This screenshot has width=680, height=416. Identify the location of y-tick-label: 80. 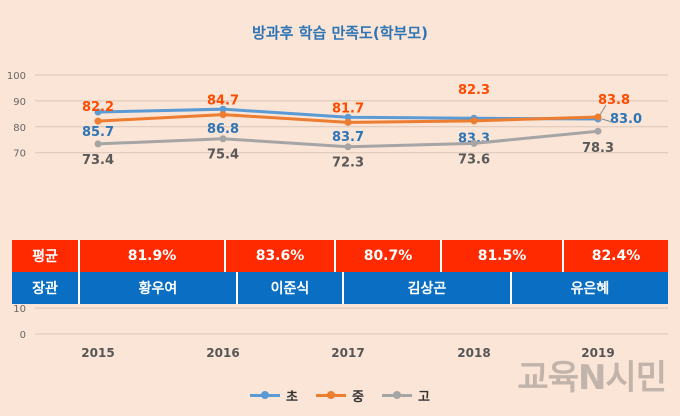
(19, 128).